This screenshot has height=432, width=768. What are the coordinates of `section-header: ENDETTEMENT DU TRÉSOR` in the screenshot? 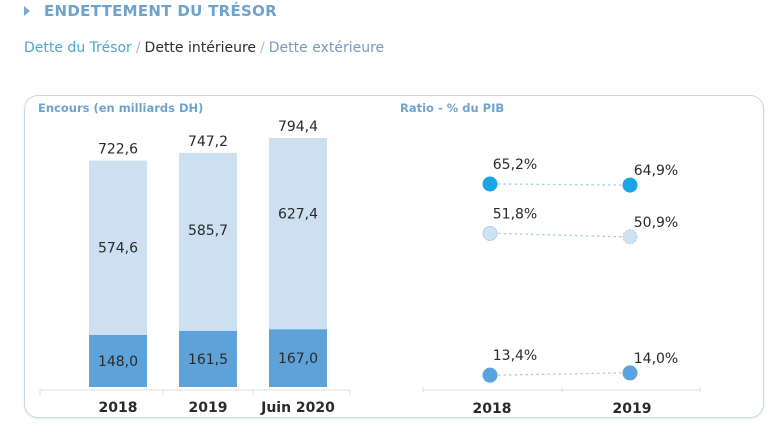 It's located at (150, 11).